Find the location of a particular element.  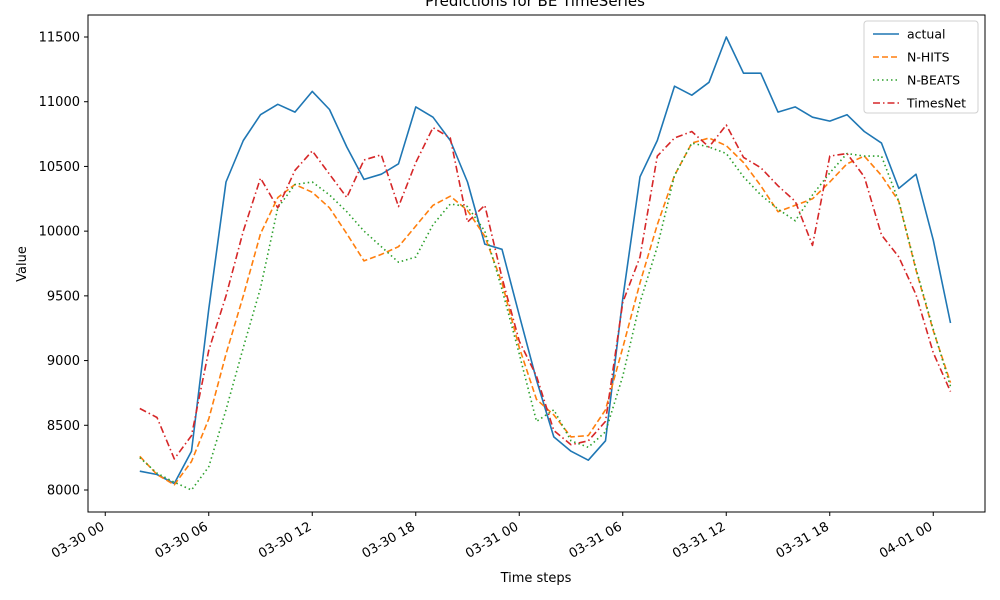

x-tick-label: 03-31 06 is located at coordinates (596, 540).